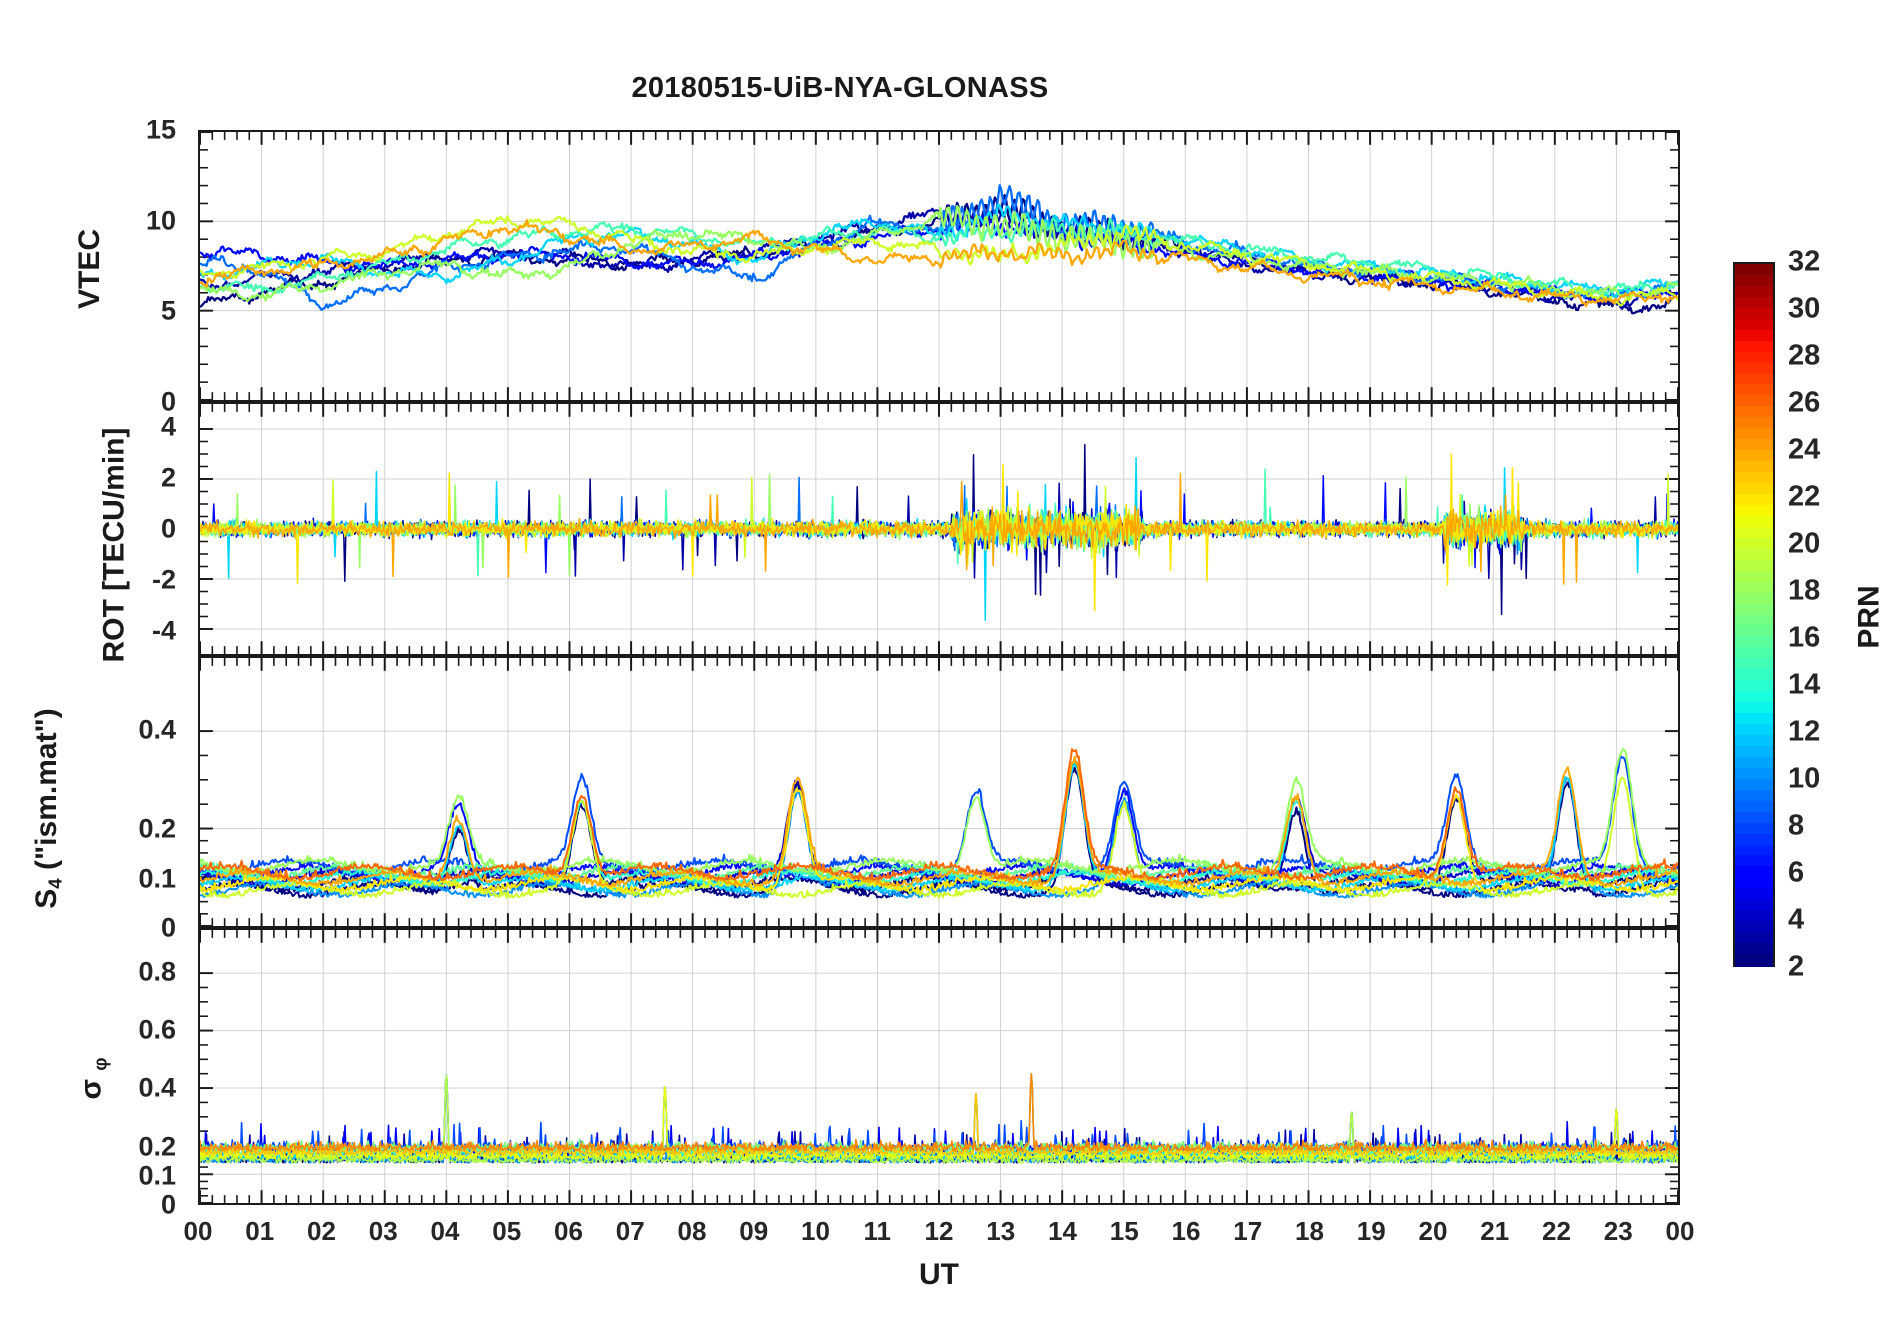  What do you see at coordinates (815, 1231) in the screenshot?
I see `xtick-10: 10` at bounding box center [815, 1231].